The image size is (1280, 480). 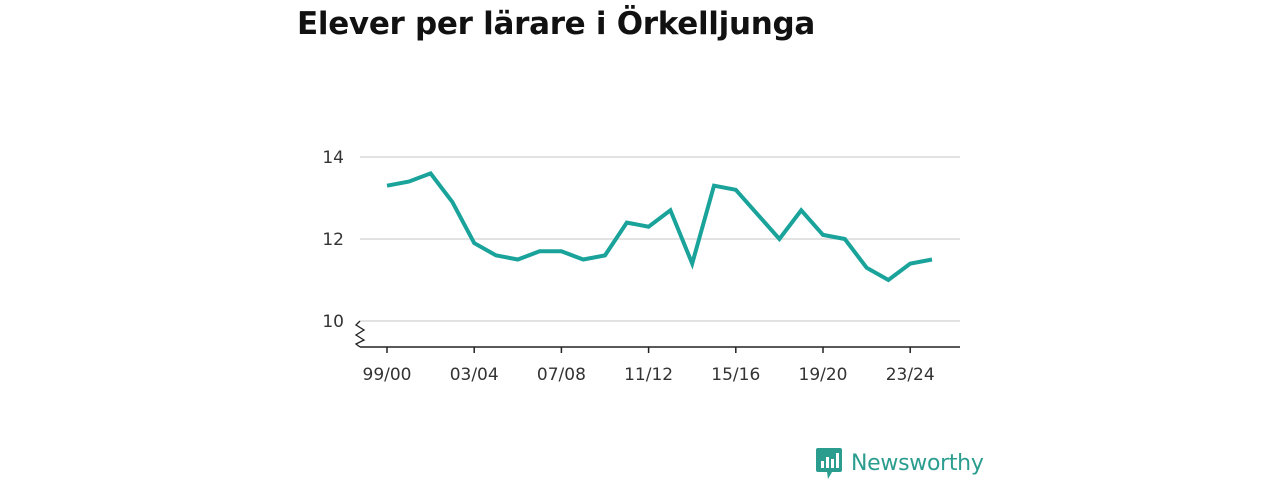 I want to click on y-tick-label: 12, so click(x=333, y=240).